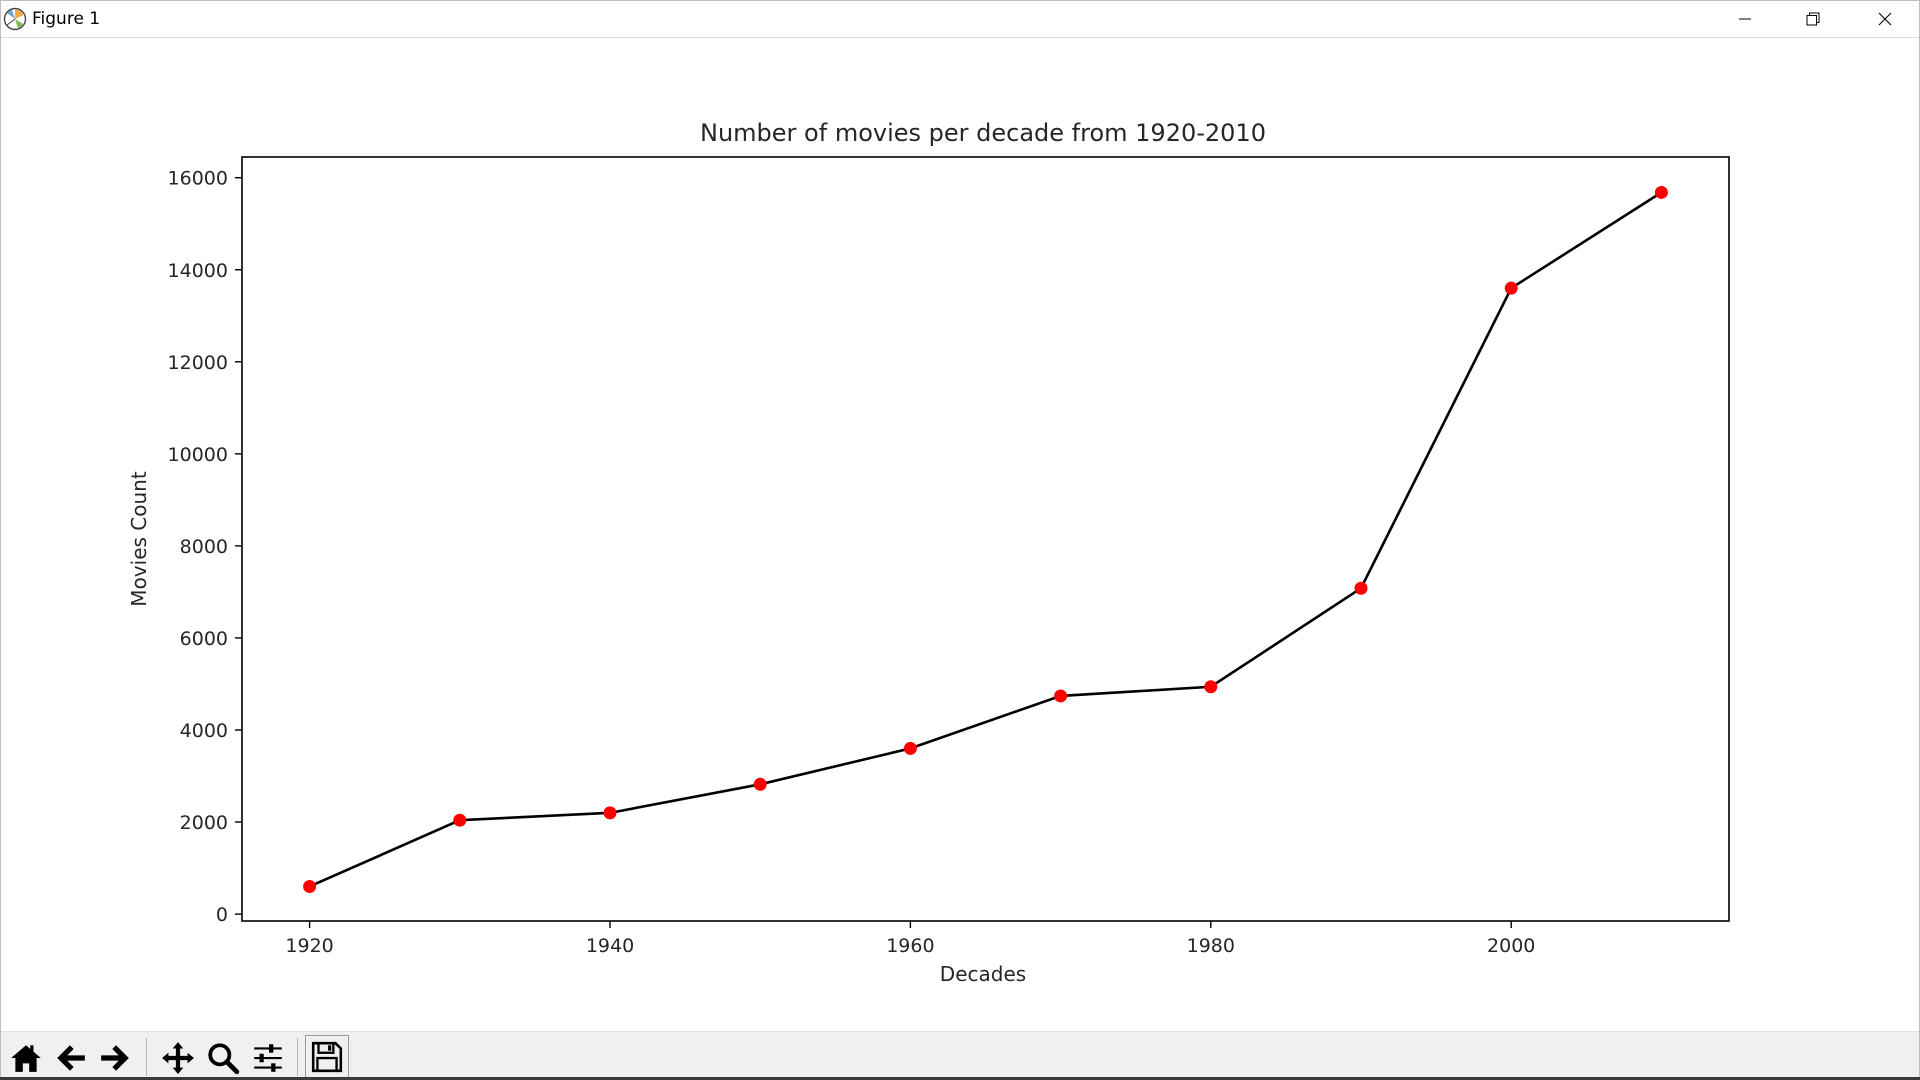 This screenshot has height=1080, width=1920. What do you see at coordinates (309, 946) in the screenshot?
I see `x-tick-label: 1920` at bounding box center [309, 946].